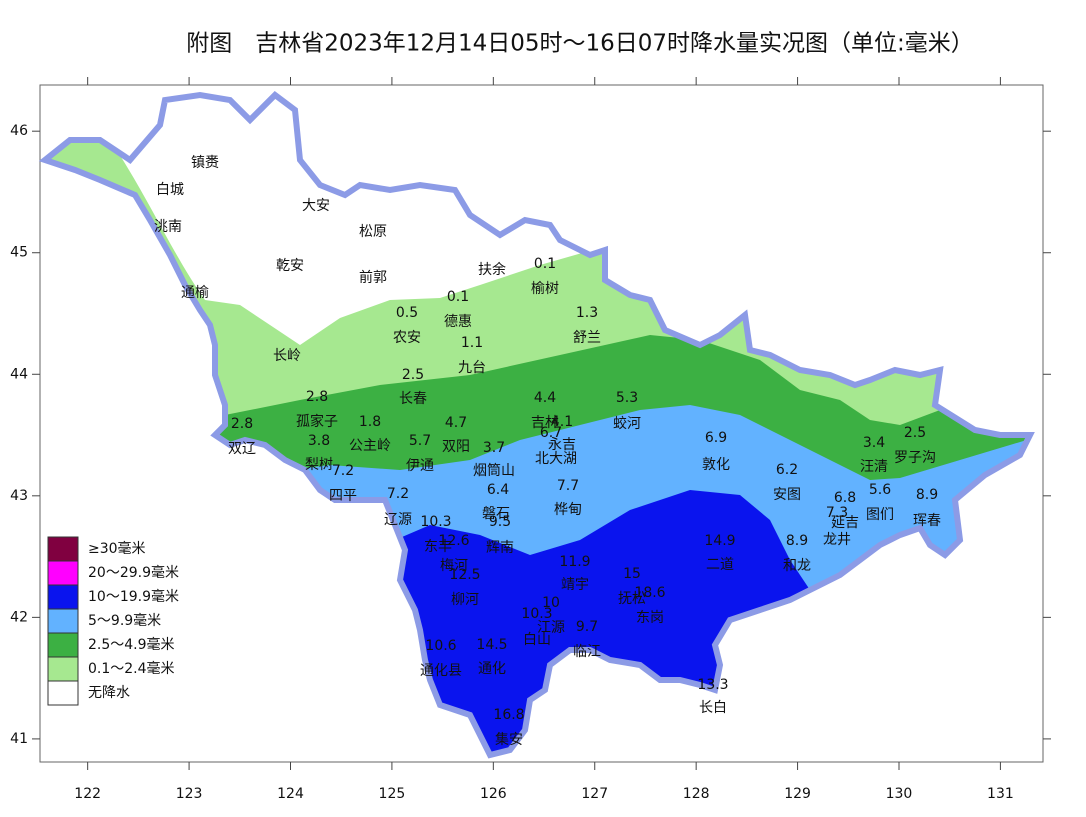 This screenshot has width=1086, height=817. I want to click on place-name: 德惠, so click(458, 322).